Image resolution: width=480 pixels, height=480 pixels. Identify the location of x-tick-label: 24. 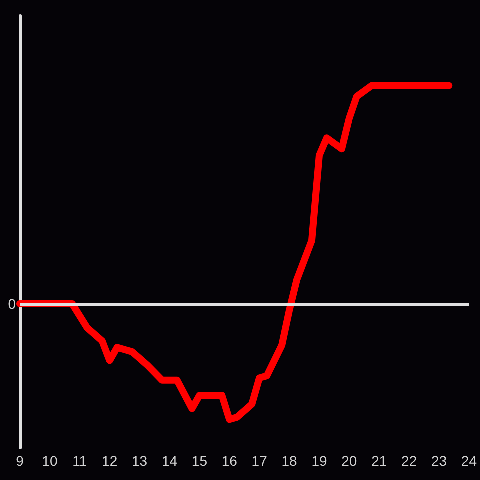
(469, 461).